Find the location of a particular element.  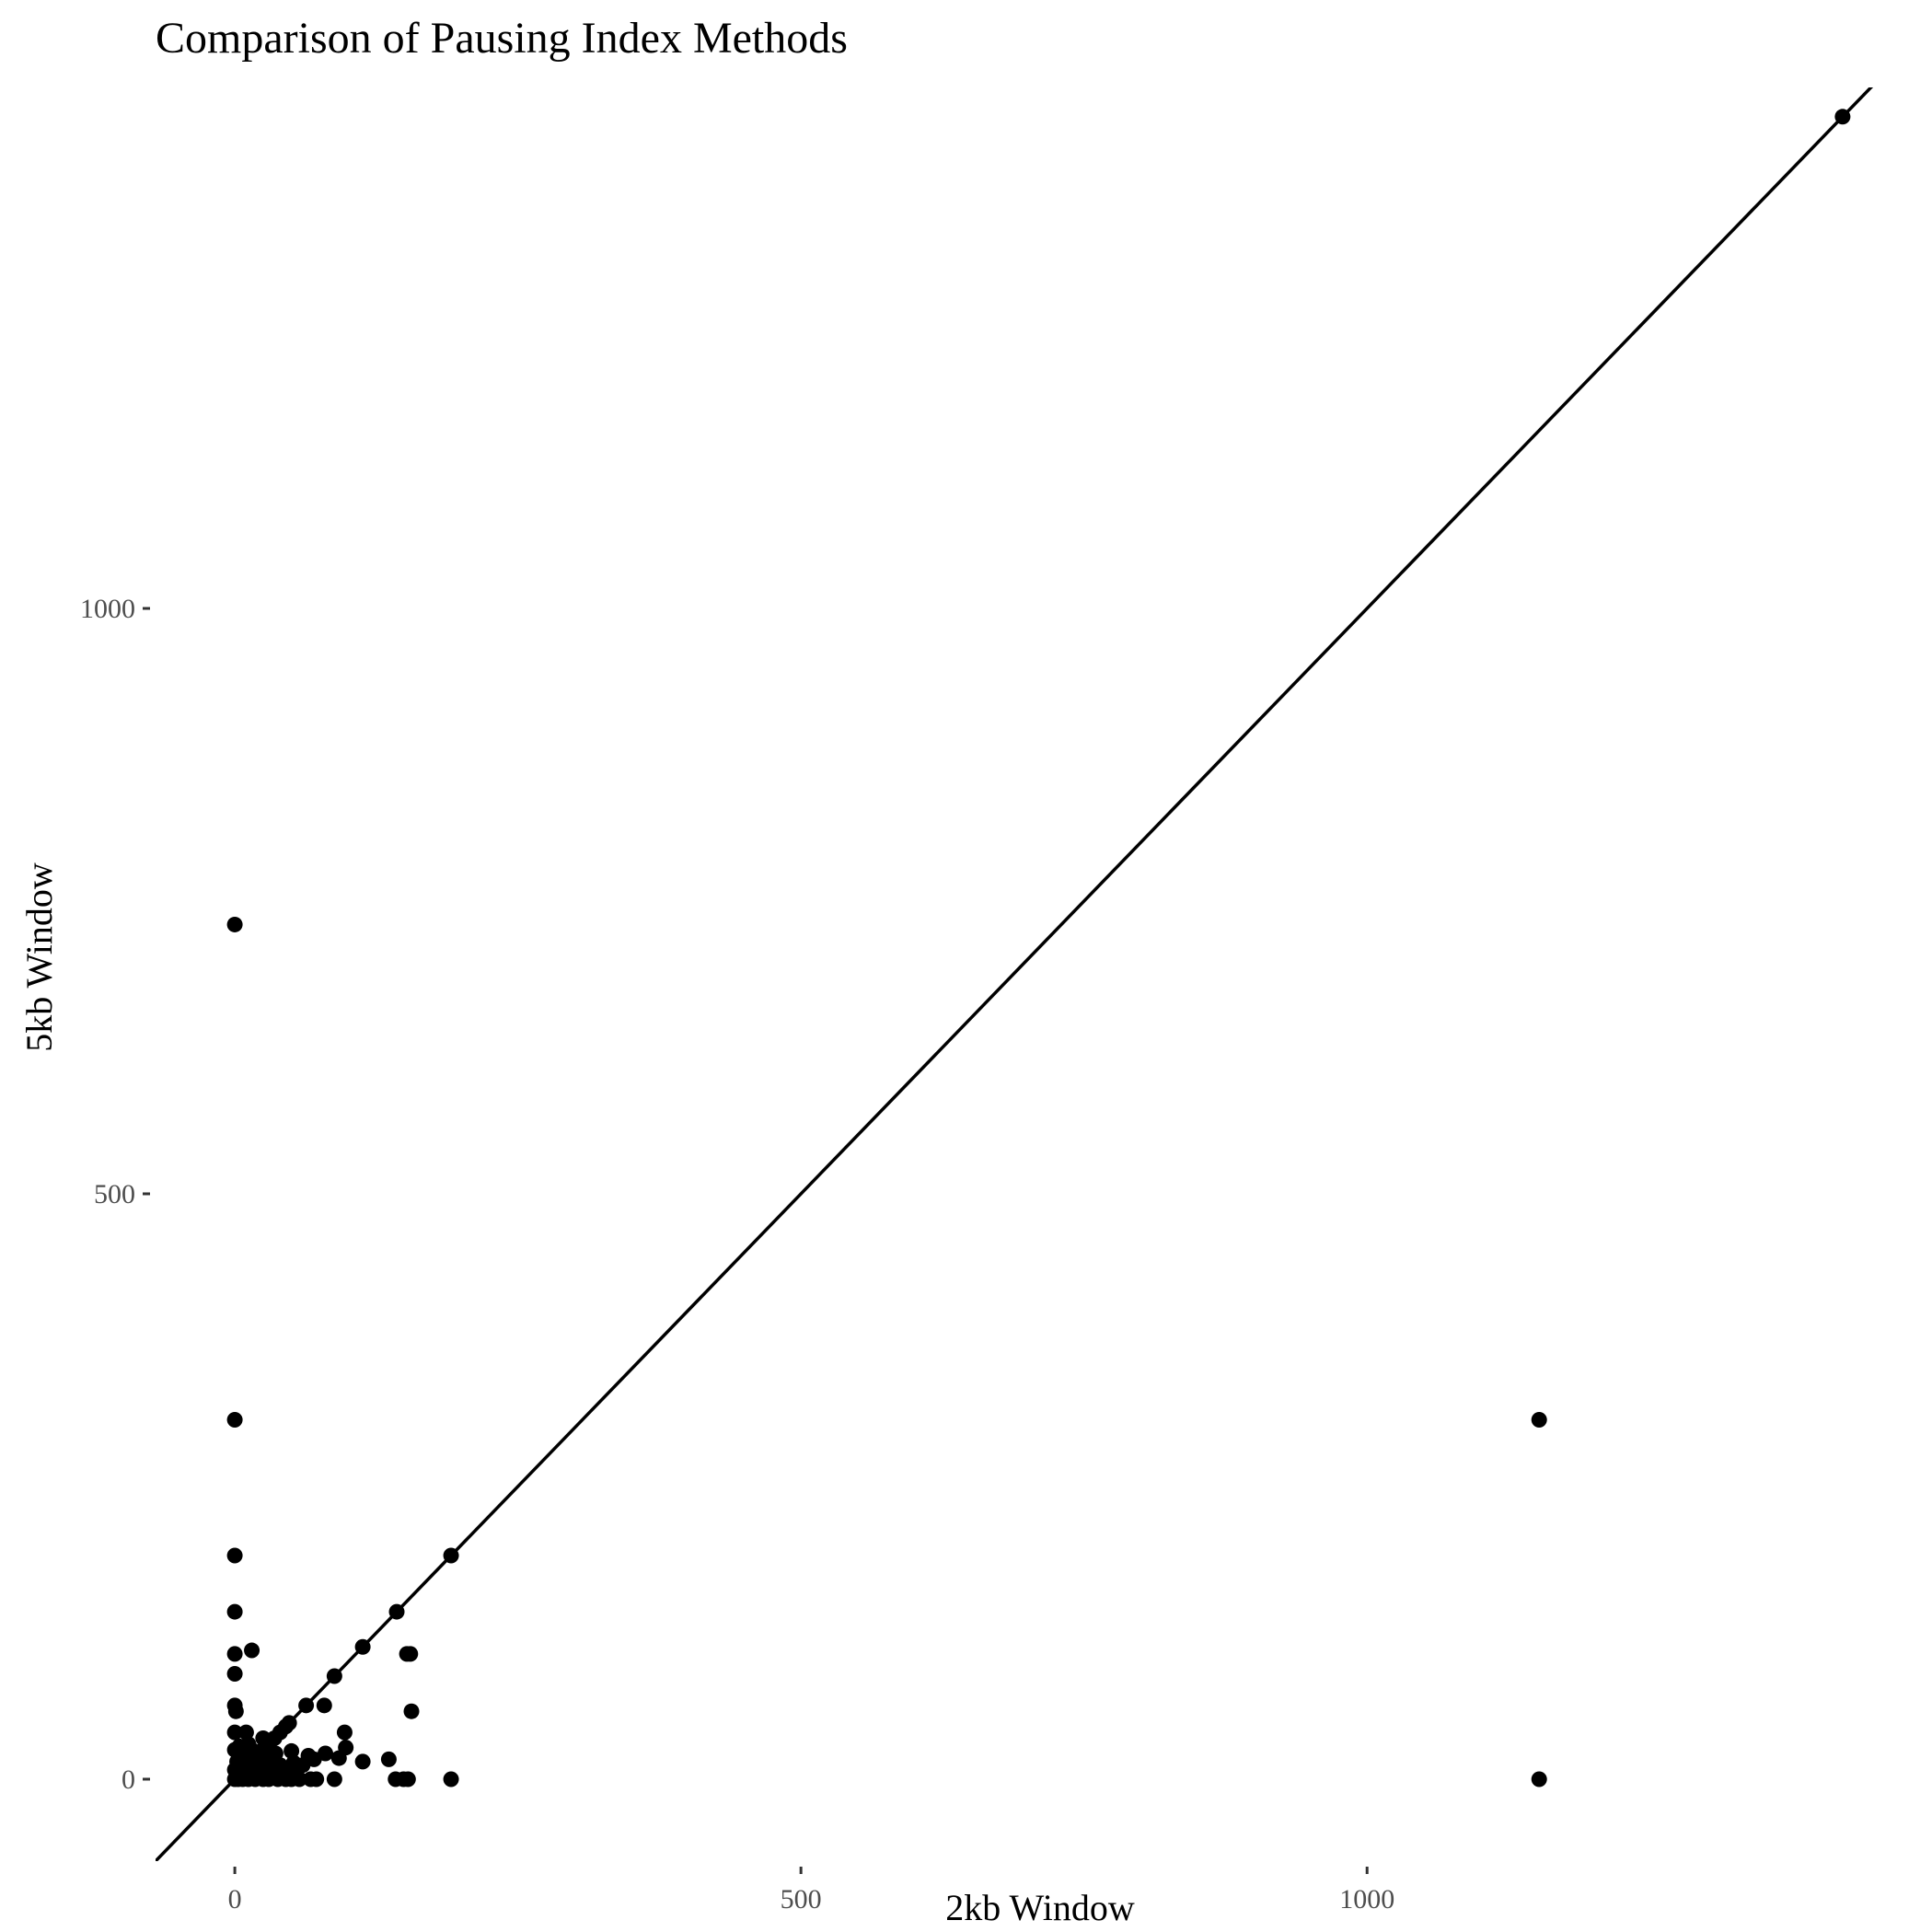

x-tick-label: 500 is located at coordinates (802, 1900).